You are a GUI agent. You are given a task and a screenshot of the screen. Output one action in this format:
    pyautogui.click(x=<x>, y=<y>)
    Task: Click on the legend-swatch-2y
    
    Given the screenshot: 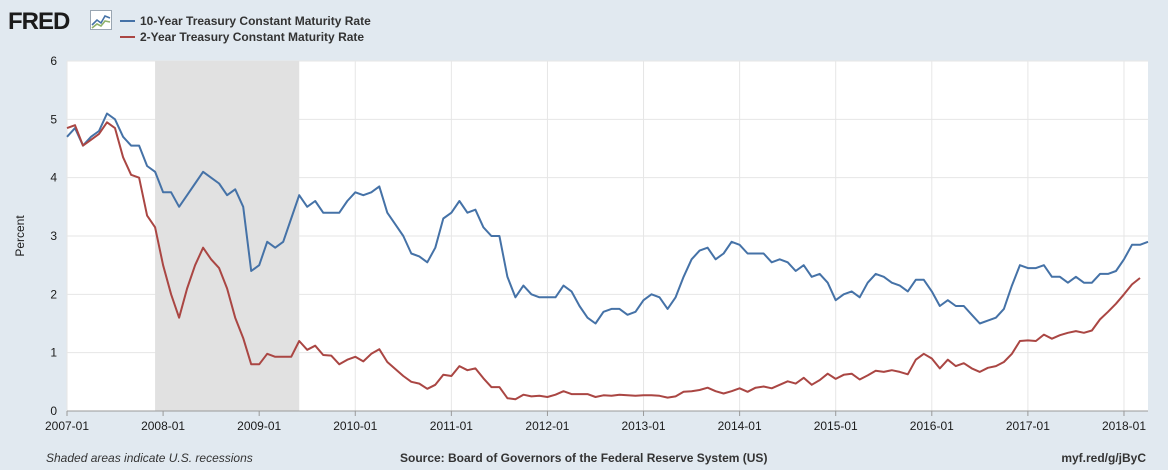 What is the action you would take?
    pyautogui.click(x=127, y=37)
    